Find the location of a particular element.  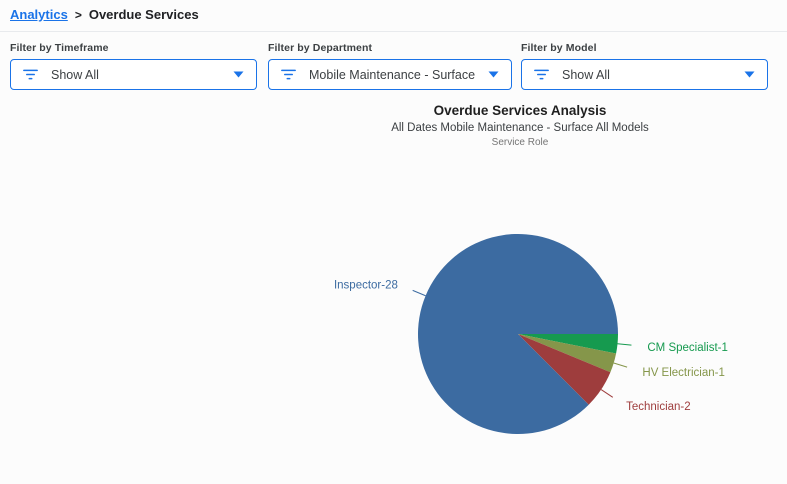

breadcrumb-link-analytics: Analytics is located at coordinates (39, 14).